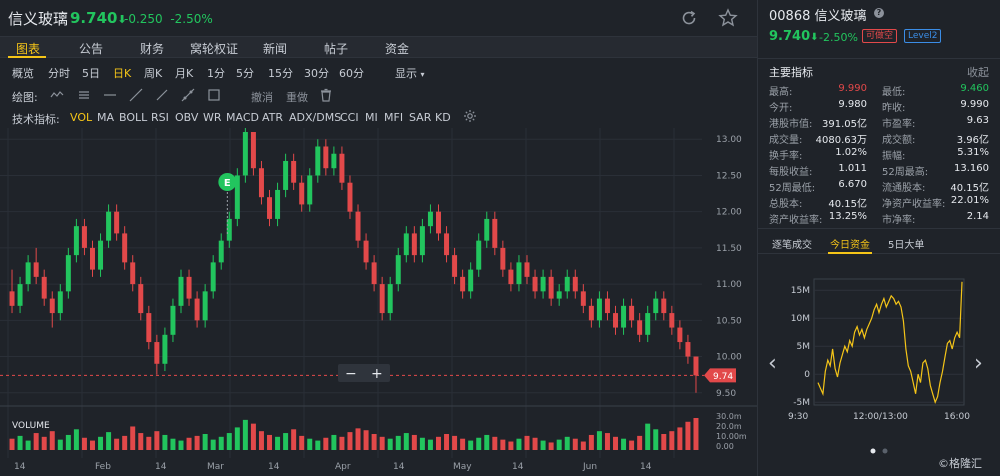 The height and width of the screenshot is (476, 1000). Describe the element at coordinates (879, 170) in the screenshot. I see `kpi-row: 每股收益: 1.011 52周最高: 13.160` at that location.